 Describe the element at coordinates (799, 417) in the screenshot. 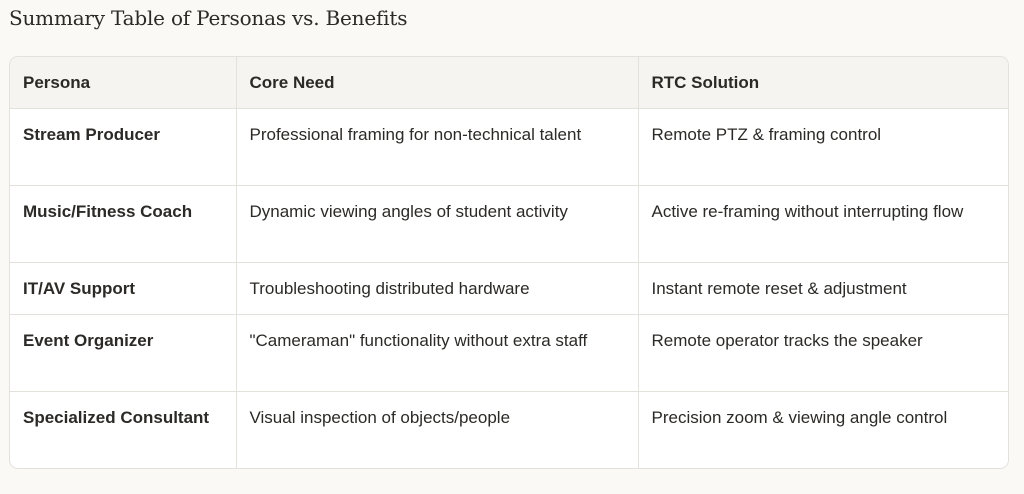

I see `rtc-solution-cell: Precision zoom & viewing angle control` at that location.